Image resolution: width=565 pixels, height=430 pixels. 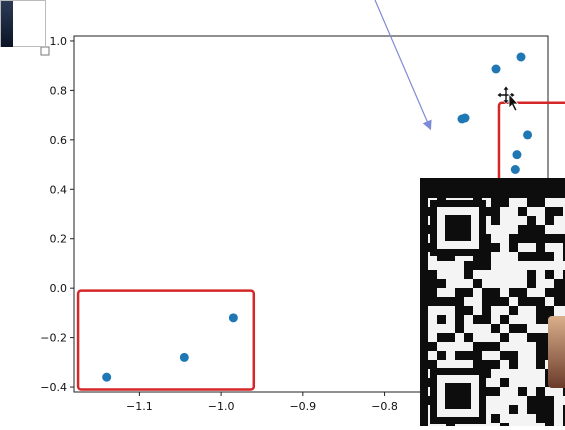 I want to click on y-tick-label: 1.0, so click(x=59, y=41).